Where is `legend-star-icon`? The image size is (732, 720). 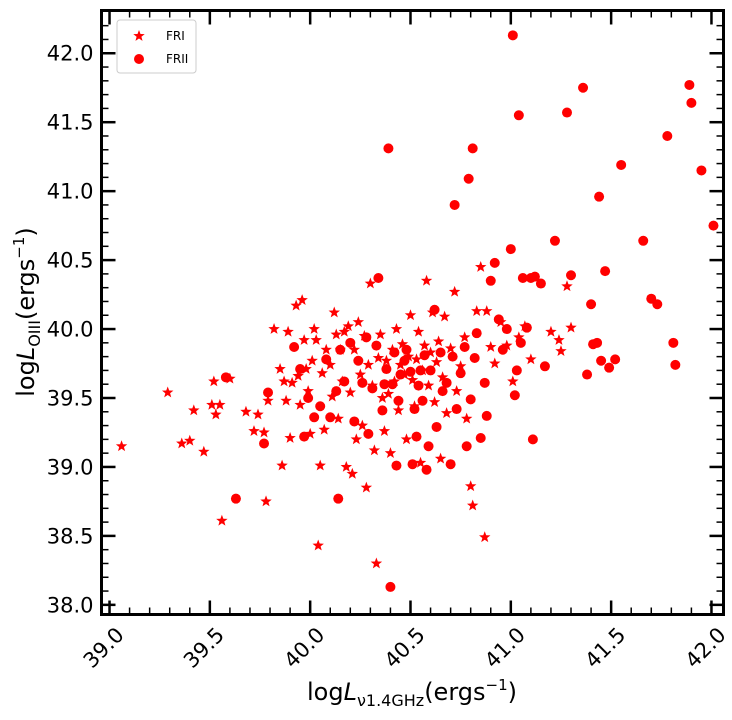 legend-star-icon is located at coordinates (139, 35).